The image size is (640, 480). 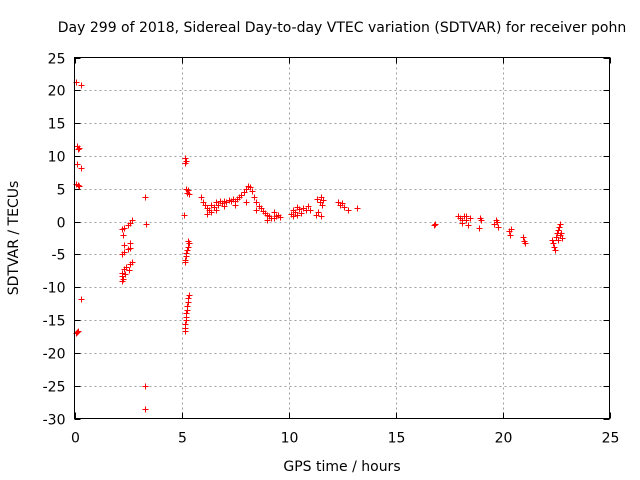 I want to click on x-tick-label: 5, so click(x=182, y=439).